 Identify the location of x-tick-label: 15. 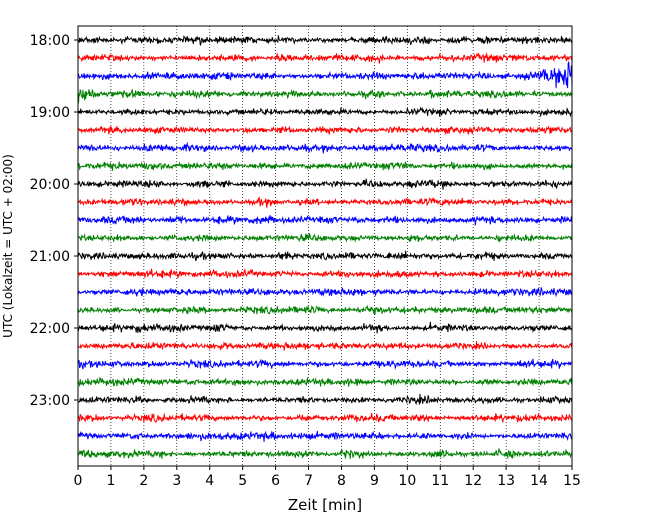
(572, 481).